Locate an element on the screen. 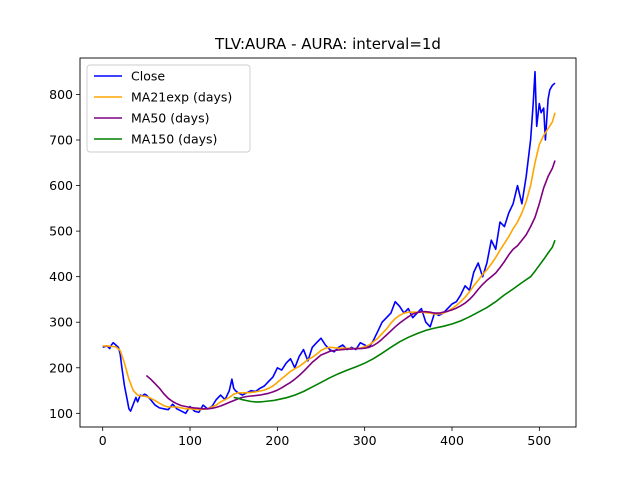 Image resolution: width=640 pixels, height=480 pixels. legend-box is located at coordinates (168, 108).